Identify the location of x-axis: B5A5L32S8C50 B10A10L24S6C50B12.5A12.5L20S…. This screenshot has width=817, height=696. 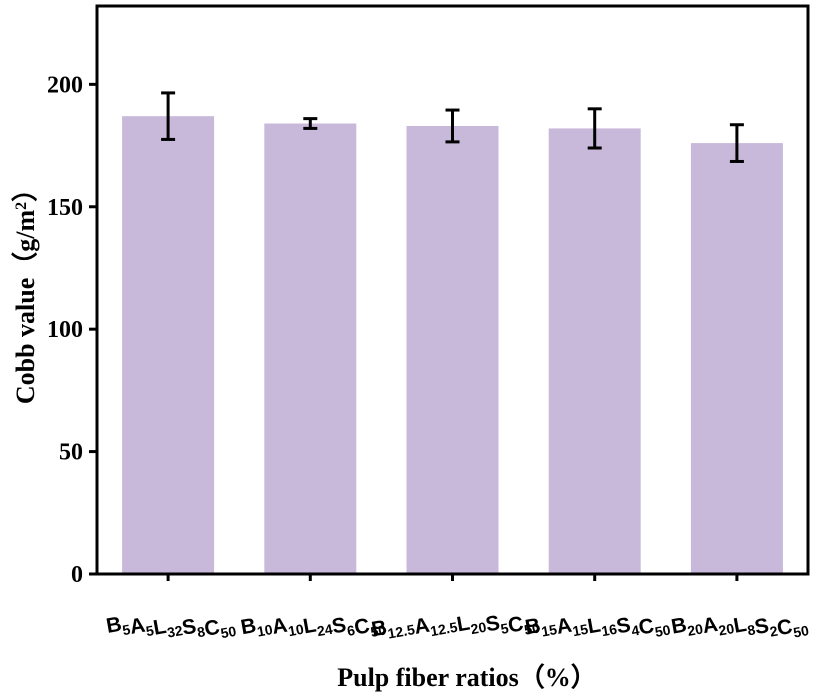
(457, 619).